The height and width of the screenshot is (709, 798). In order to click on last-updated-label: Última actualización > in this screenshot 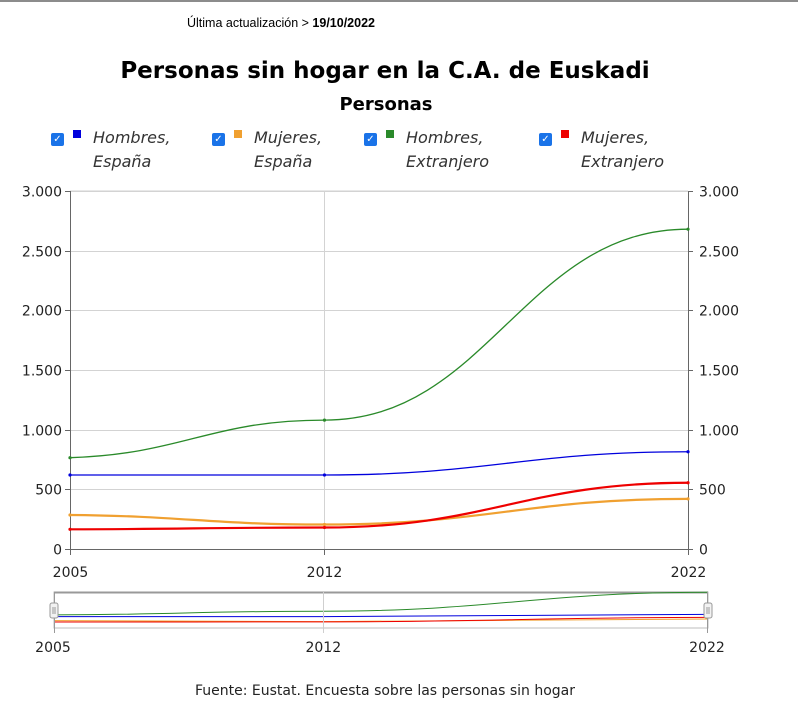, I will do `click(248, 23)`.